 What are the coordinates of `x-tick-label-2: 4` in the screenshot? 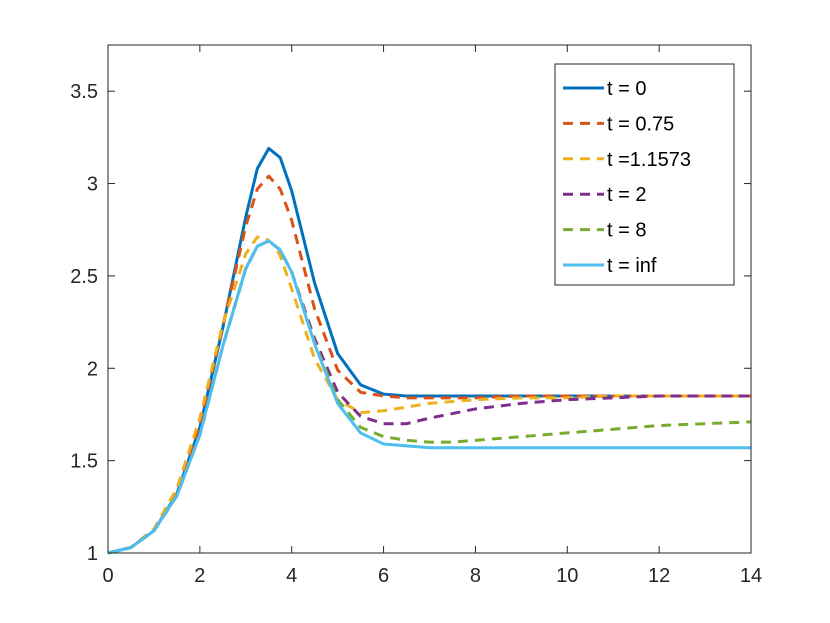 It's located at (291, 576).